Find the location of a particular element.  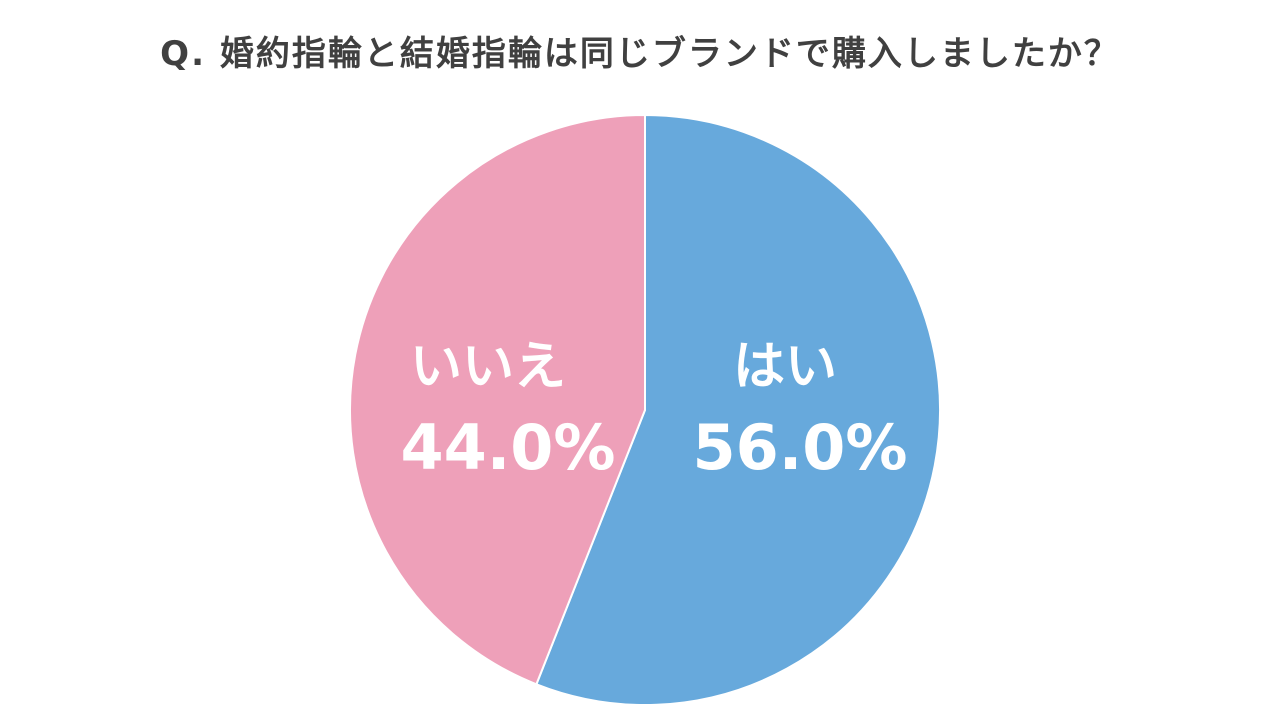

slice-label-no: いいえ is located at coordinates (488, 367).